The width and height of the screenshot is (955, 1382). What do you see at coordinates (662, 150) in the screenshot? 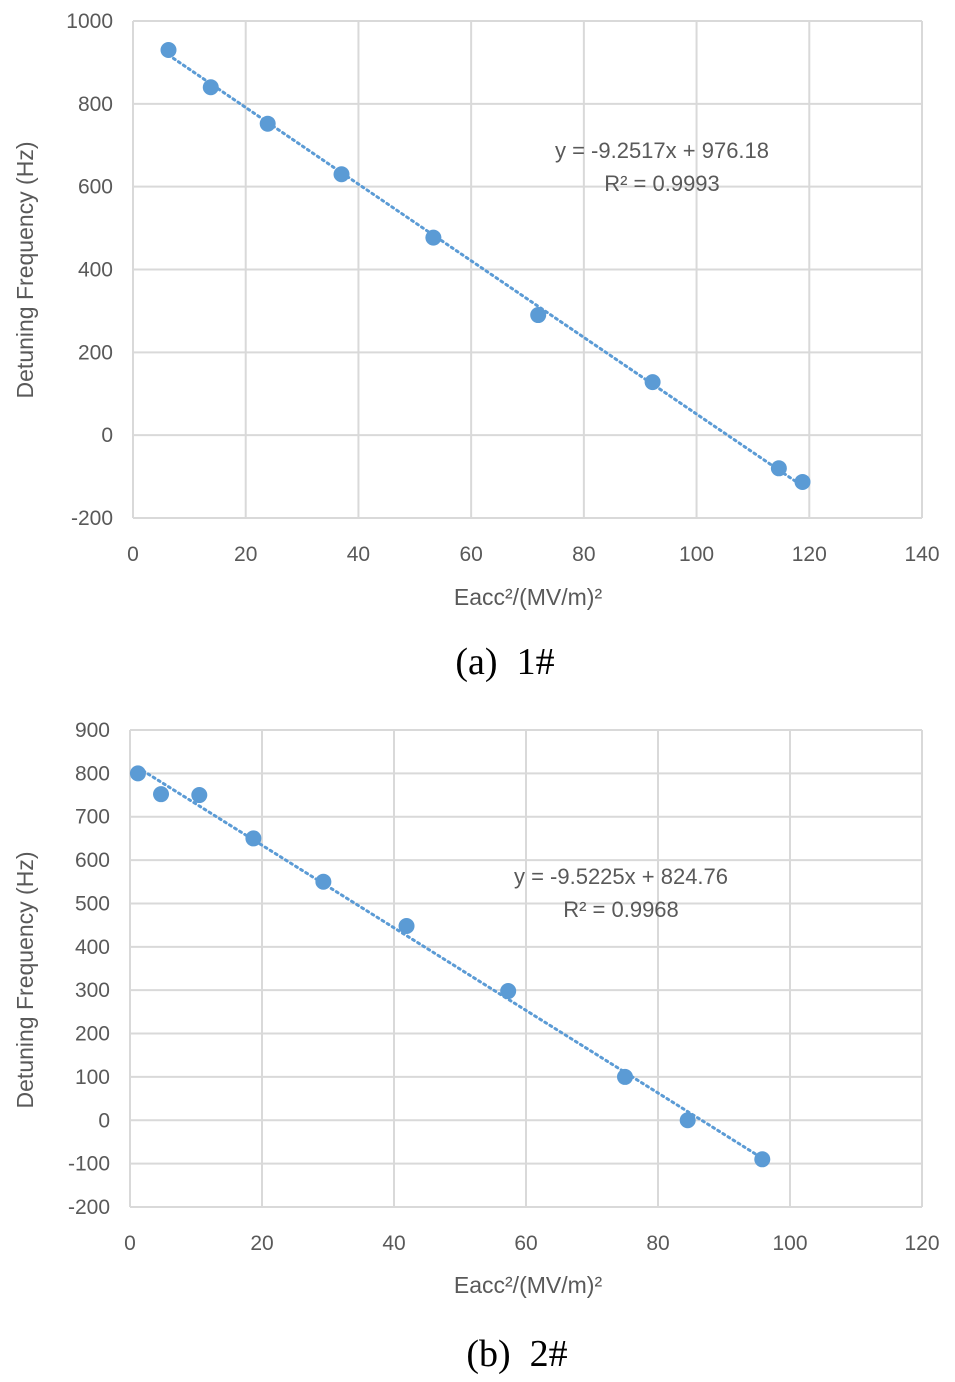
I see `chart-1-trend-equation: y = -9.2517x + 976.18` at bounding box center [662, 150].